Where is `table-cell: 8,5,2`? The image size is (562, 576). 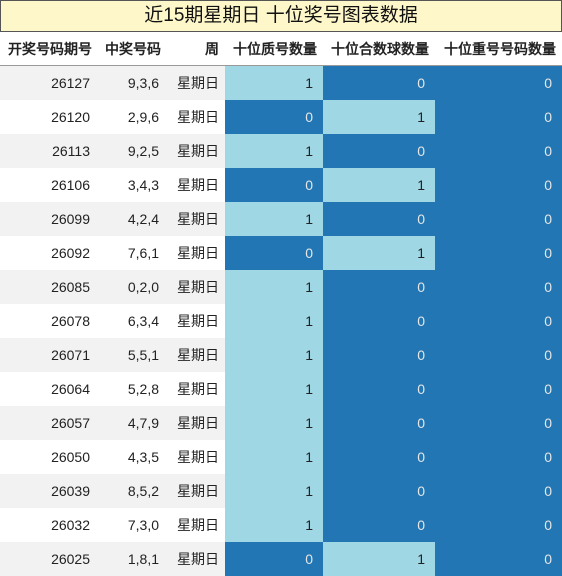
table-cell: 8,5,2 is located at coordinates (132, 491).